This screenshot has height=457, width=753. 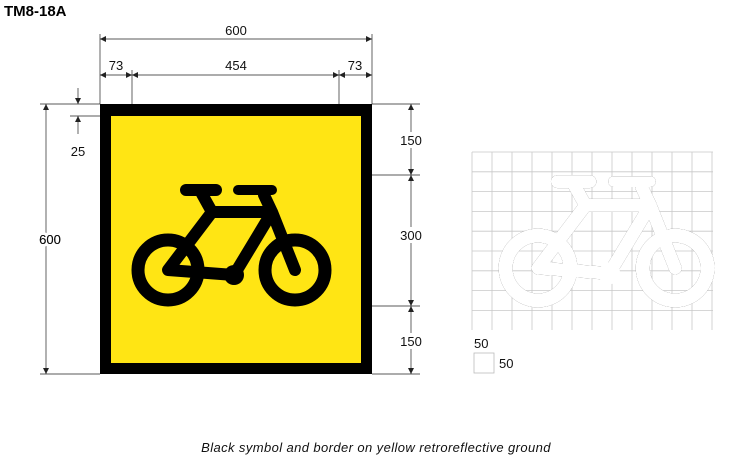 I want to click on bicycle-outline-icon, so click(x=607, y=241).